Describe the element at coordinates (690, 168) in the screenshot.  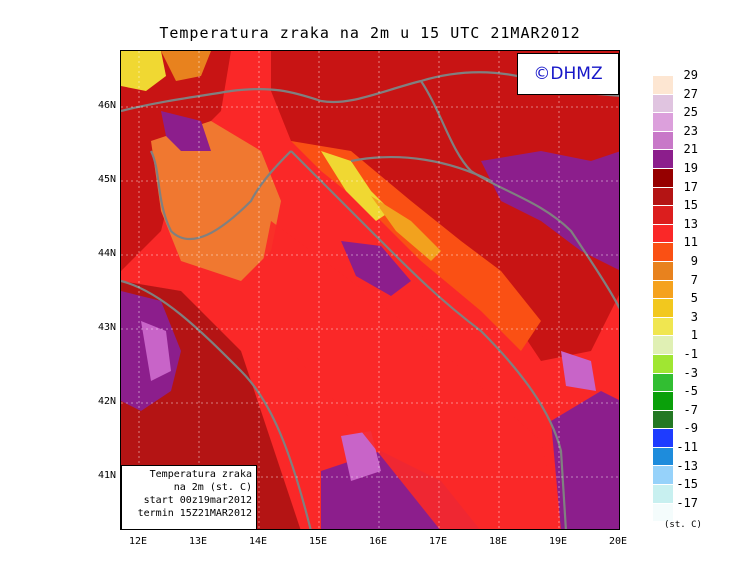
I see `legend-label: 19` at that location.